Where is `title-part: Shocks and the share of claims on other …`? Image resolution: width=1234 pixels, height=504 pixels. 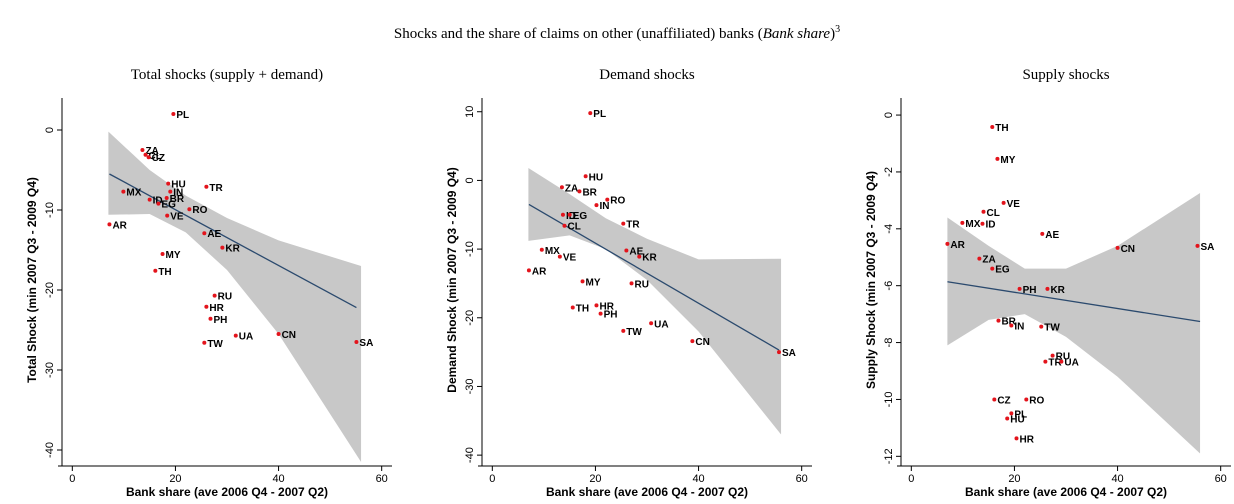 title-part: Shocks and the share of claims on other … is located at coordinates (578, 34).